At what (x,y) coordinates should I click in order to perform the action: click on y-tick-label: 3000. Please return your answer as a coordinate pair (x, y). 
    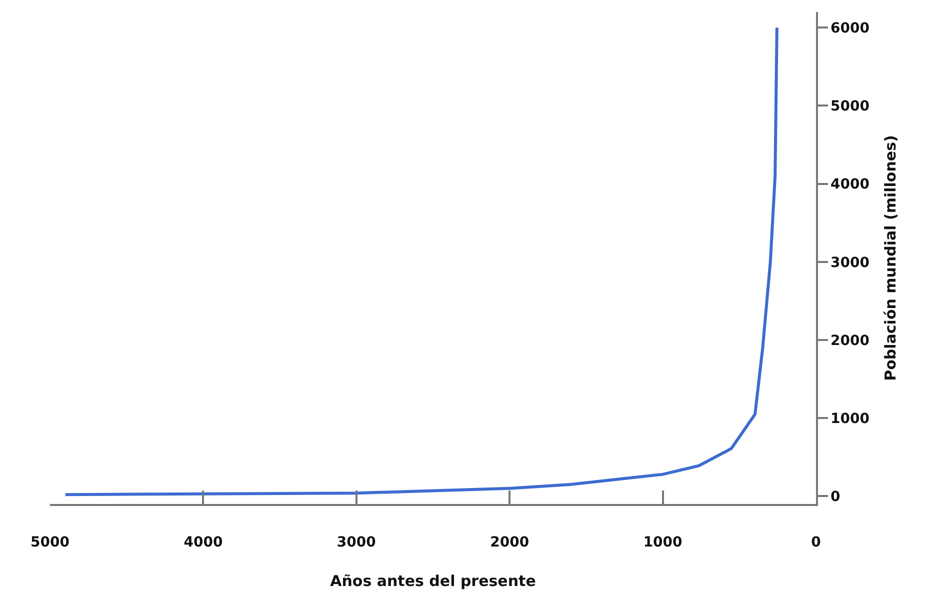
    Looking at the image, I should click on (850, 262).